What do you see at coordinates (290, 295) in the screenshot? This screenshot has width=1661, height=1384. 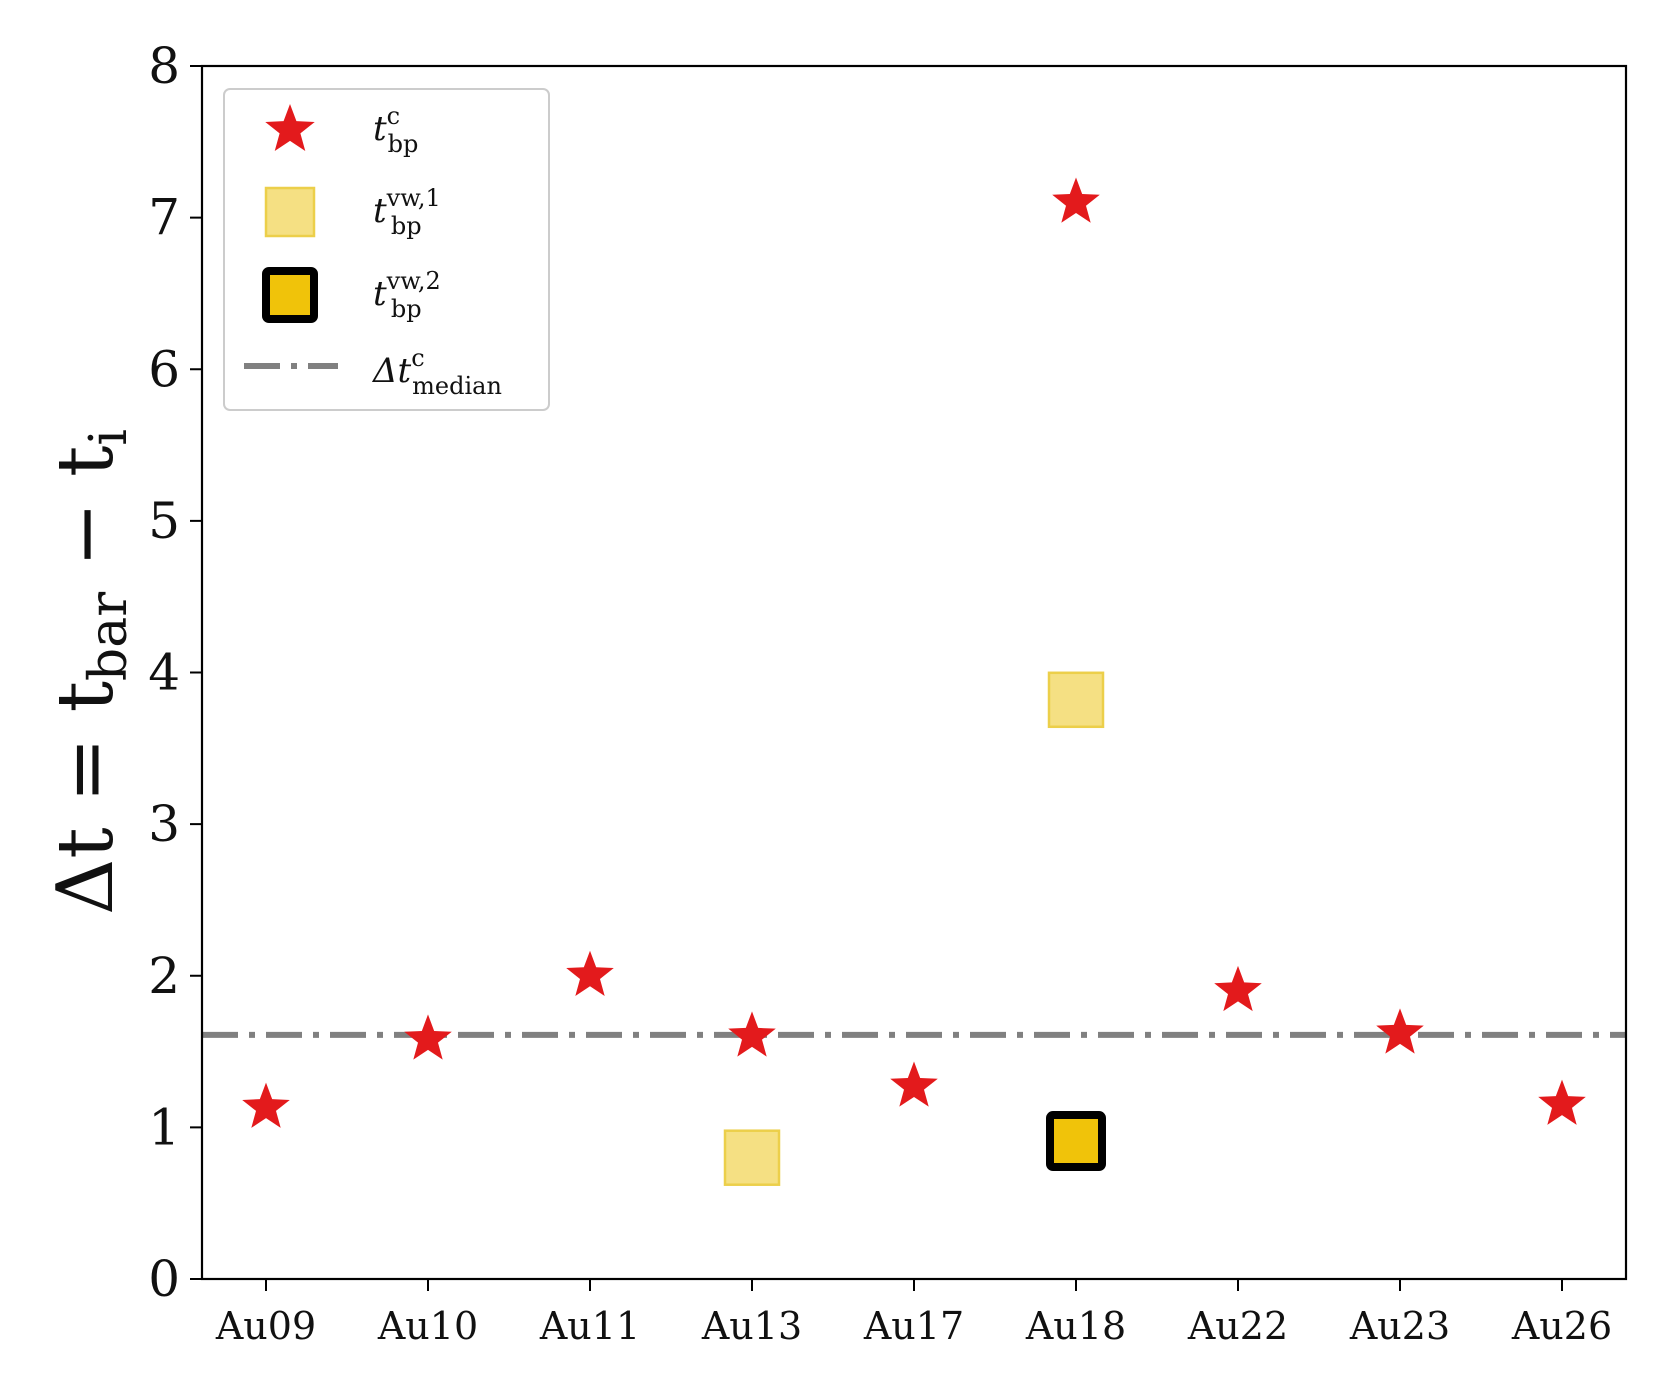 I see `legend-marker-tvw2` at bounding box center [290, 295].